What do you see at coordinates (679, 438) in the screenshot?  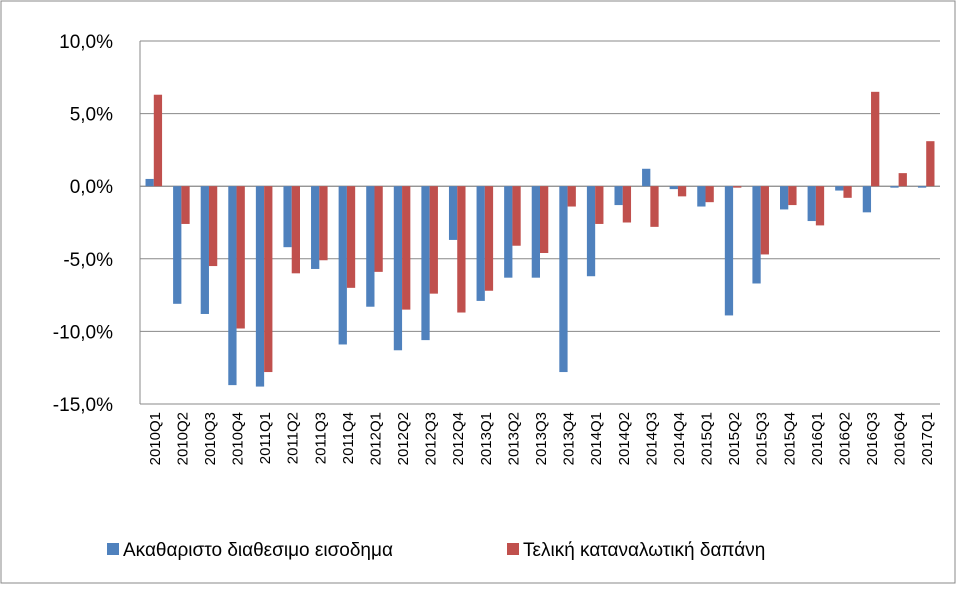 I see `x-tick-label: 2014Q4` at bounding box center [679, 438].